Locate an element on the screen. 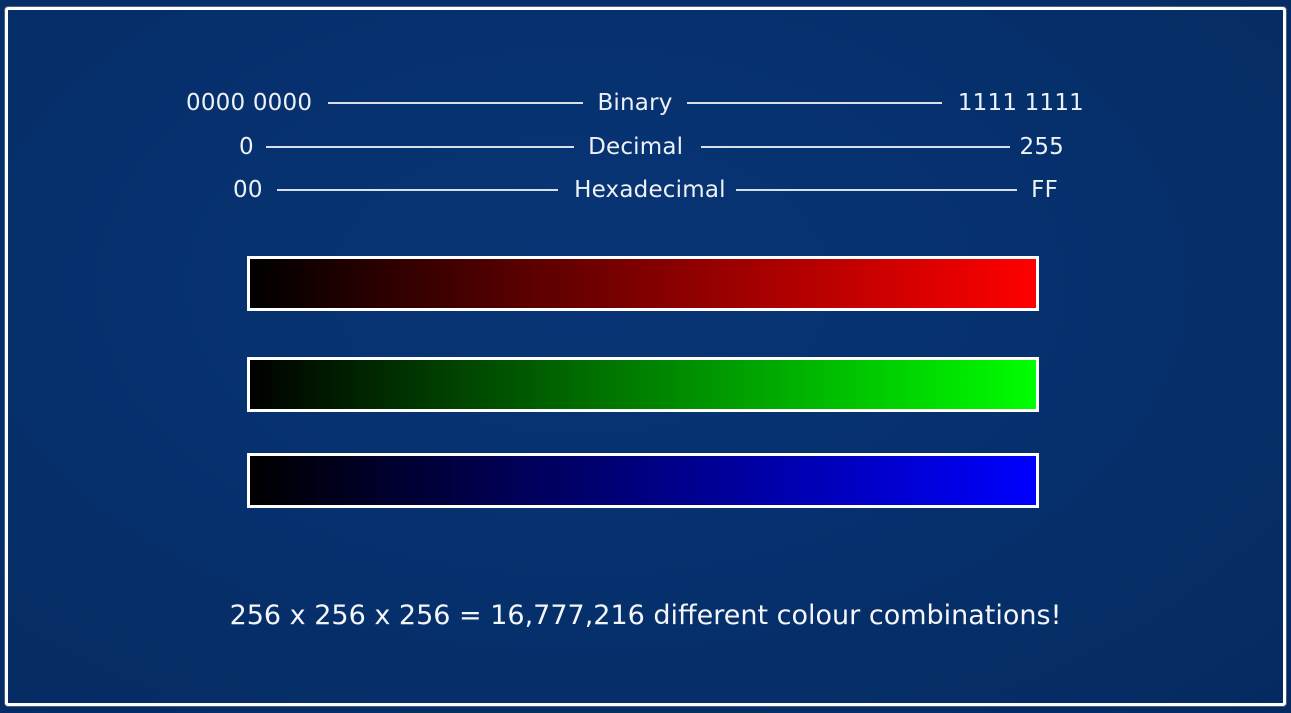 The image size is (1291, 713). binary-line-right is located at coordinates (814, 103).